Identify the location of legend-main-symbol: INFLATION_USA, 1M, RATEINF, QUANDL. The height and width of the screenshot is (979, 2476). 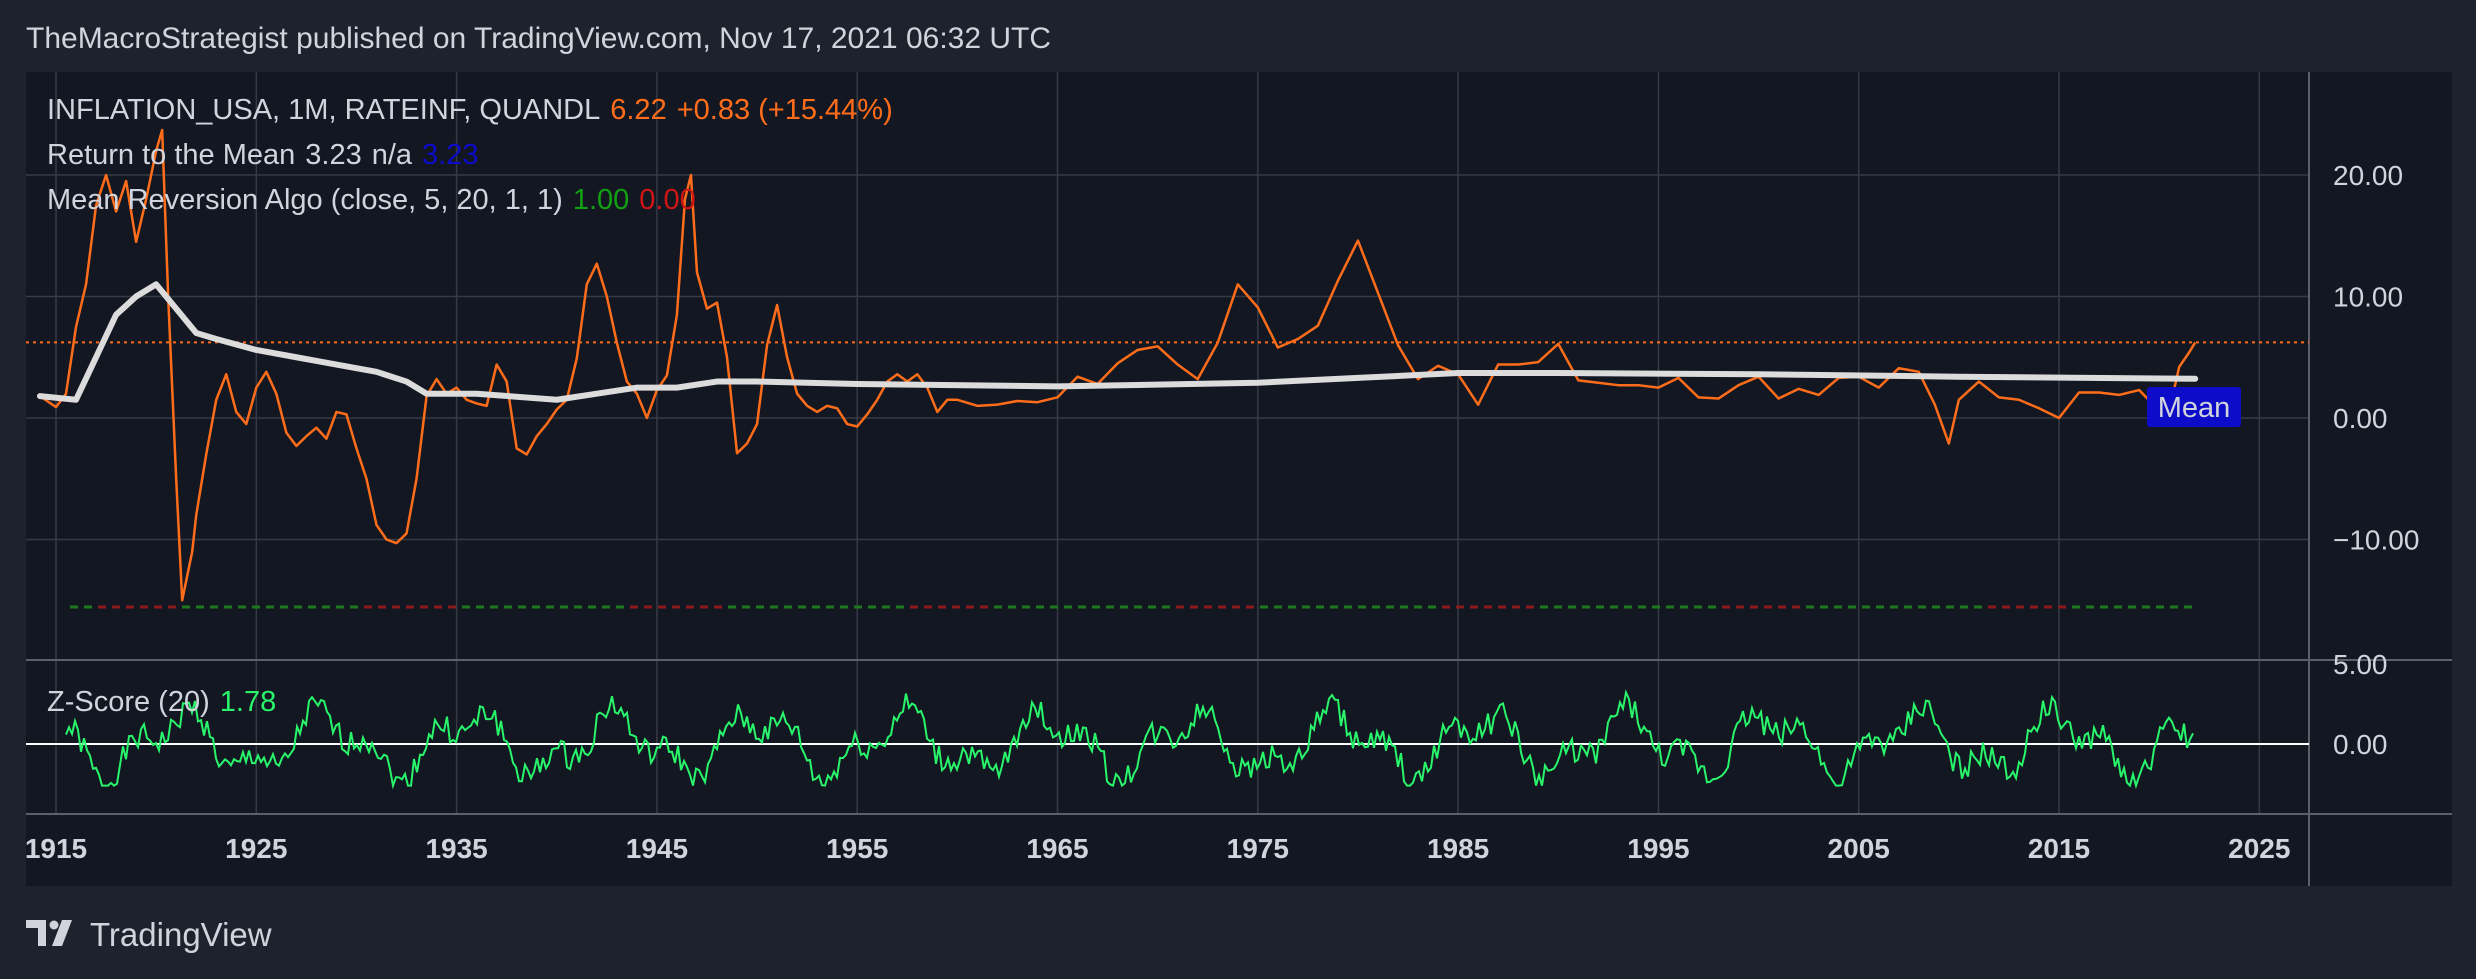
(324, 110).